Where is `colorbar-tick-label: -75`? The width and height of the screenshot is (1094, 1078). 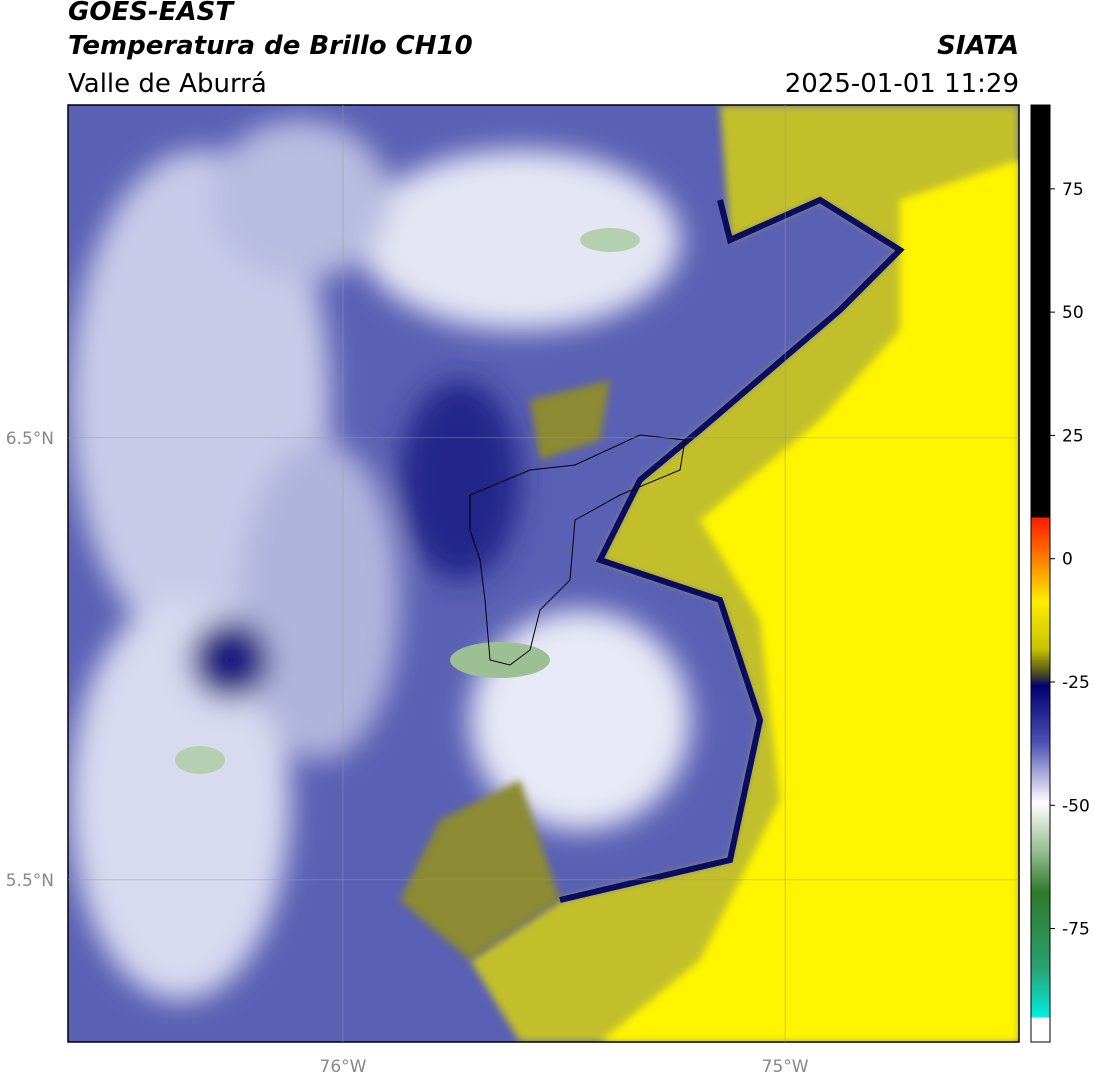
colorbar-tick-label: -75 is located at coordinates (1076, 930).